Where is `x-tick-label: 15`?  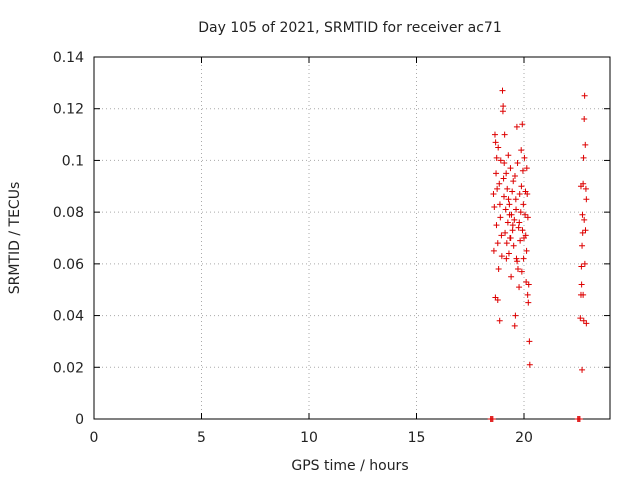 x-tick-label: 15 is located at coordinates (417, 438).